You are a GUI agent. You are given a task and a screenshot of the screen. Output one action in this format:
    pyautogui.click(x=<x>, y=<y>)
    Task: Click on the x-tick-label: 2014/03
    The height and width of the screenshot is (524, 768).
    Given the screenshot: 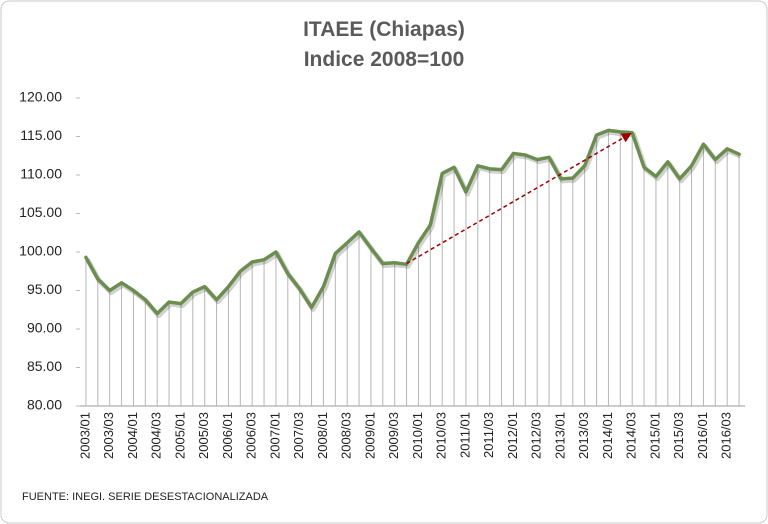 What is the action you would take?
    pyautogui.click(x=631, y=435)
    